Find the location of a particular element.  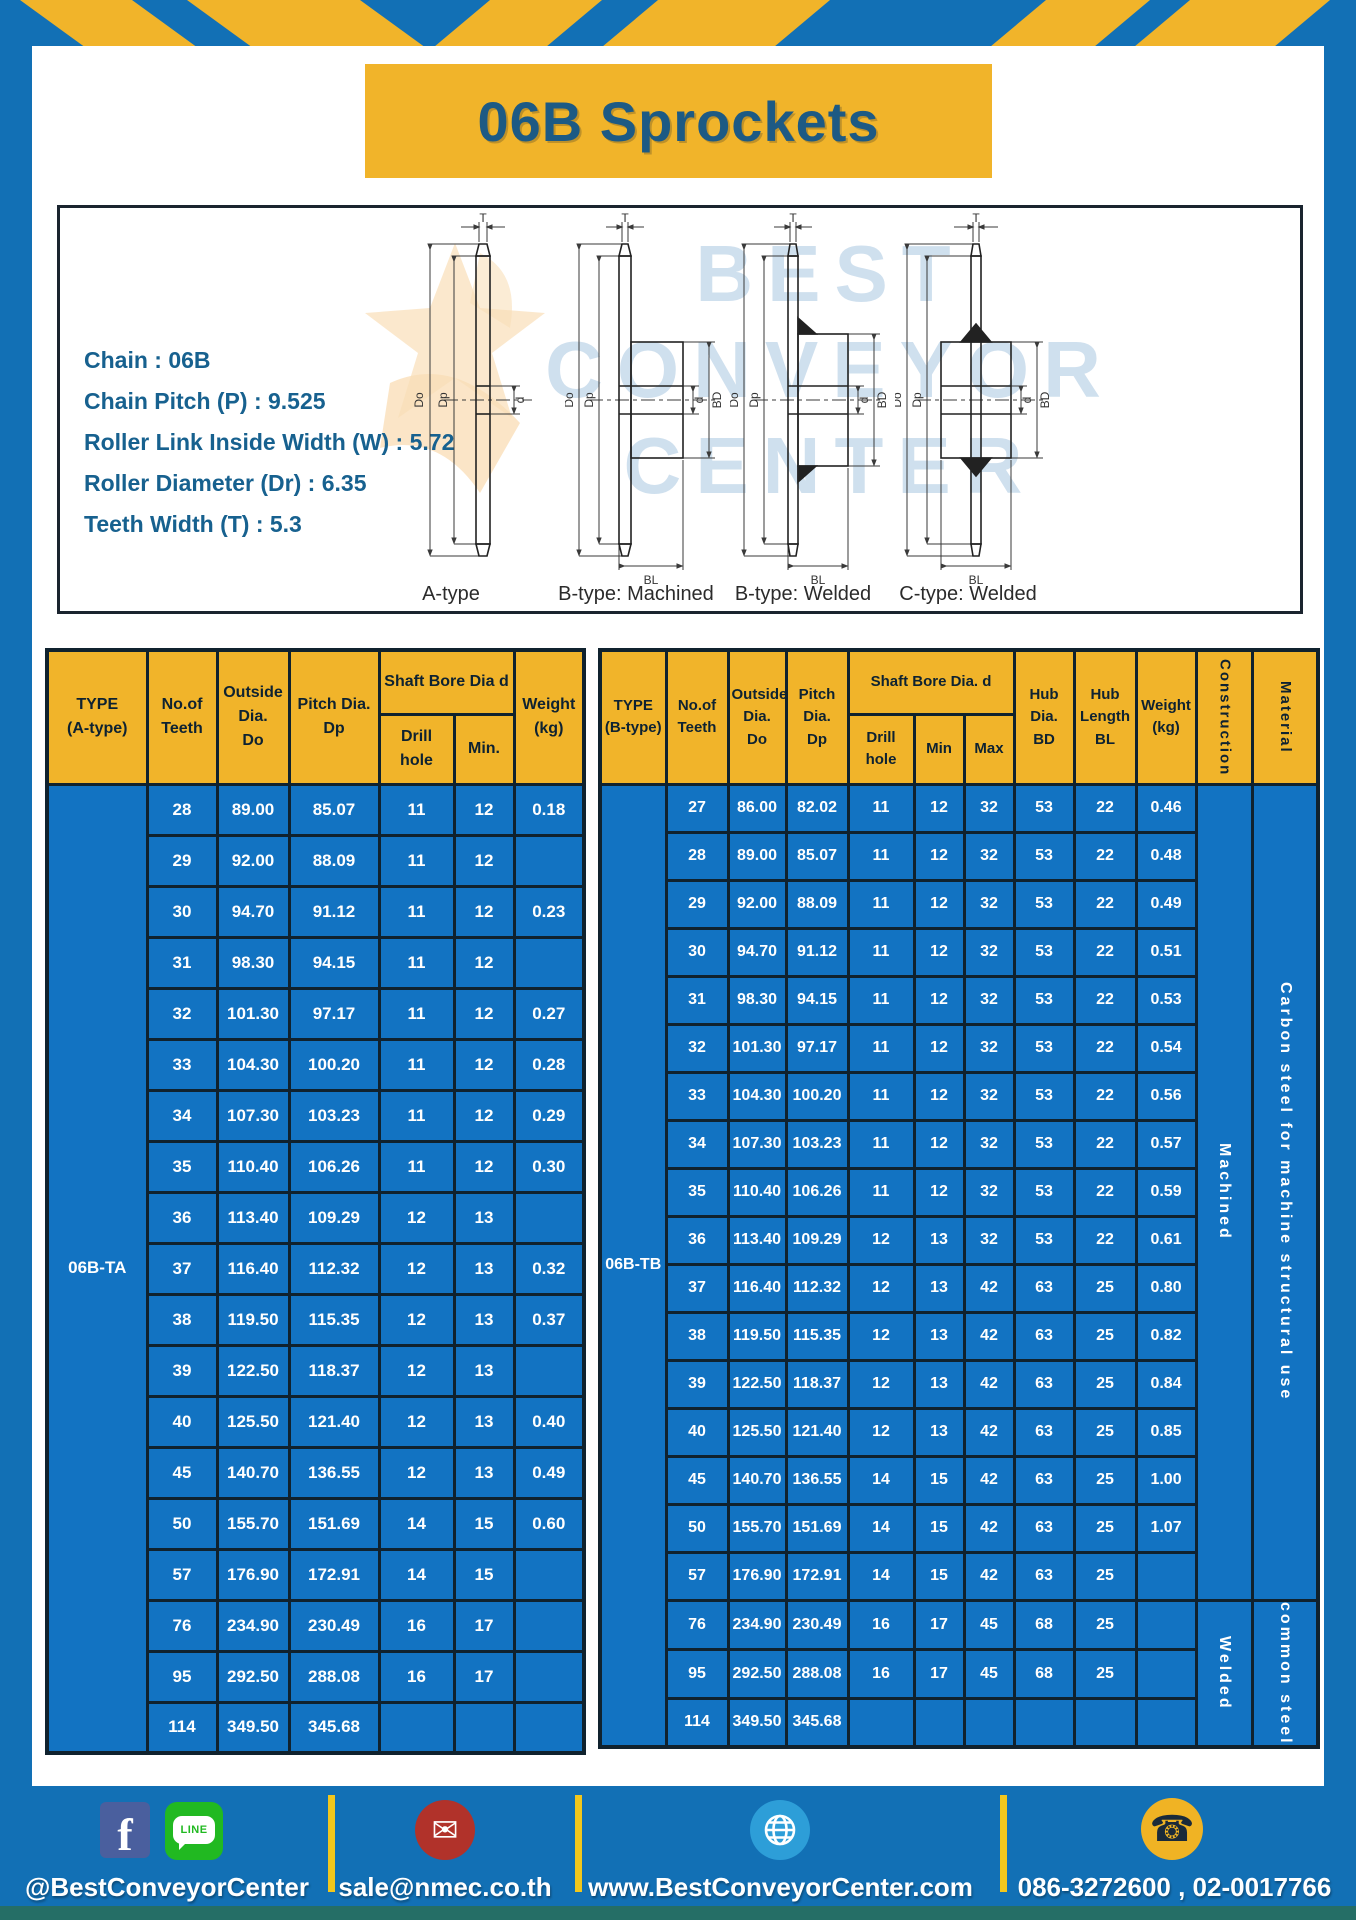

table-row: 28 89.00 85.07 11 12 32 53 22 0.48 is located at coordinates (959, 856).